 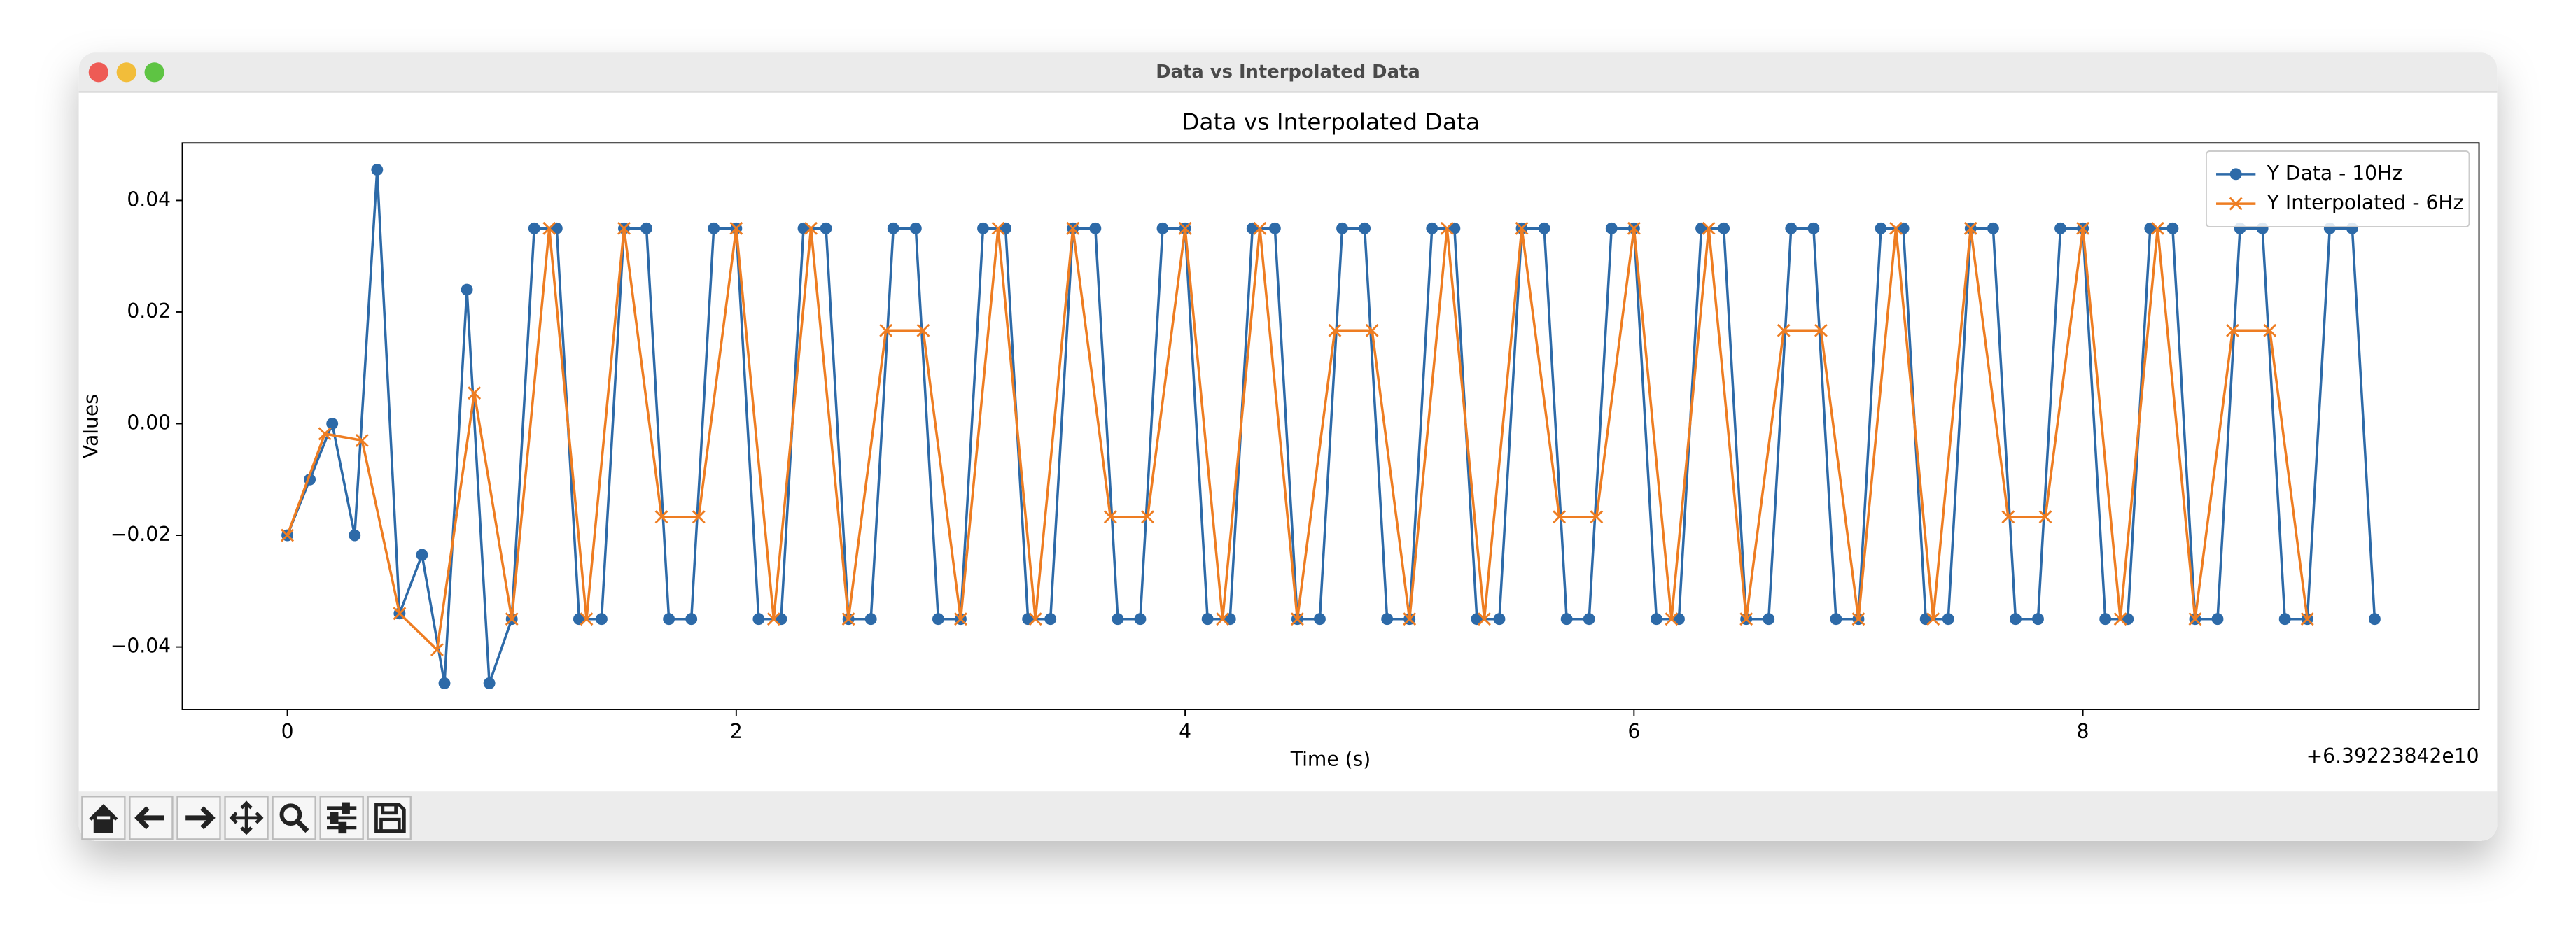 I want to click on pan-button, so click(x=246, y=818).